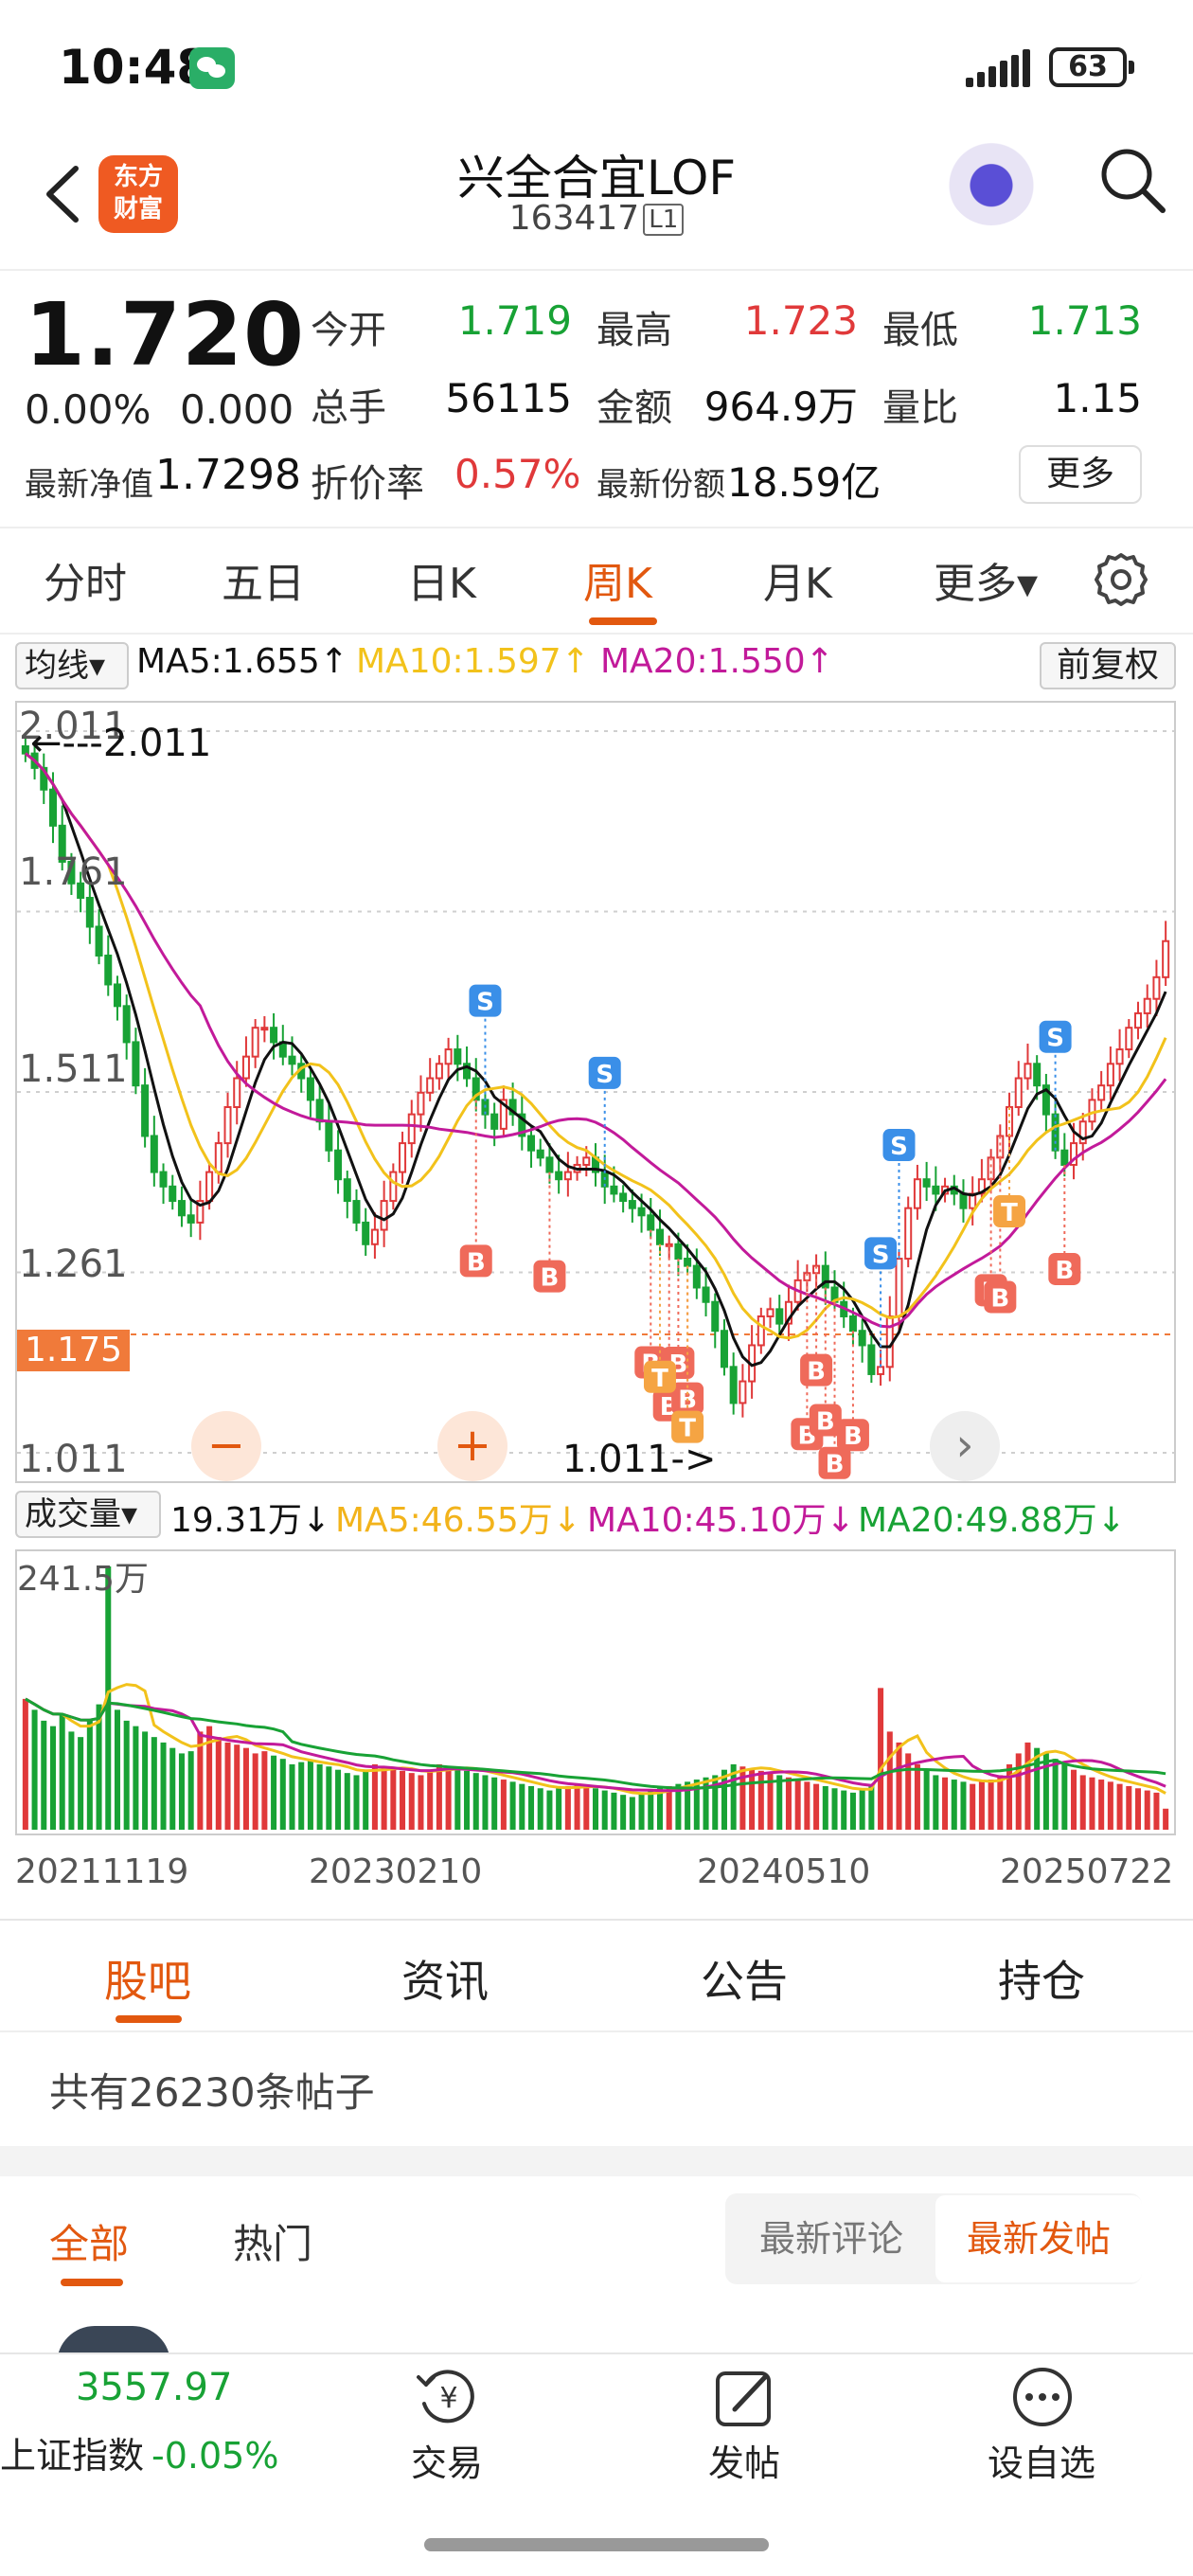 This screenshot has width=1193, height=2576. What do you see at coordinates (89, 2244) in the screenshot?
I see `filter-all: 全部` at bounding box center [89, 2244].